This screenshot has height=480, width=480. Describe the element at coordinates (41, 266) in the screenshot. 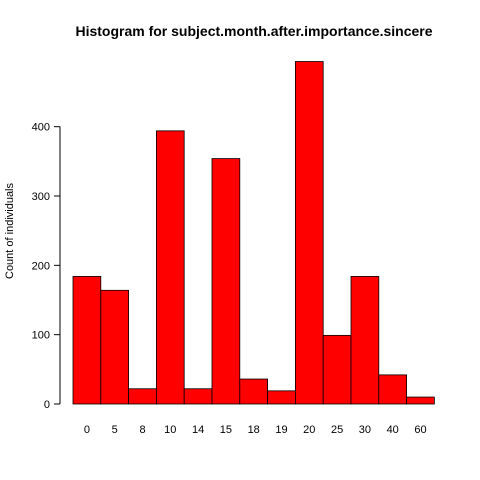

I see `y-tick-label: 200` at that location.